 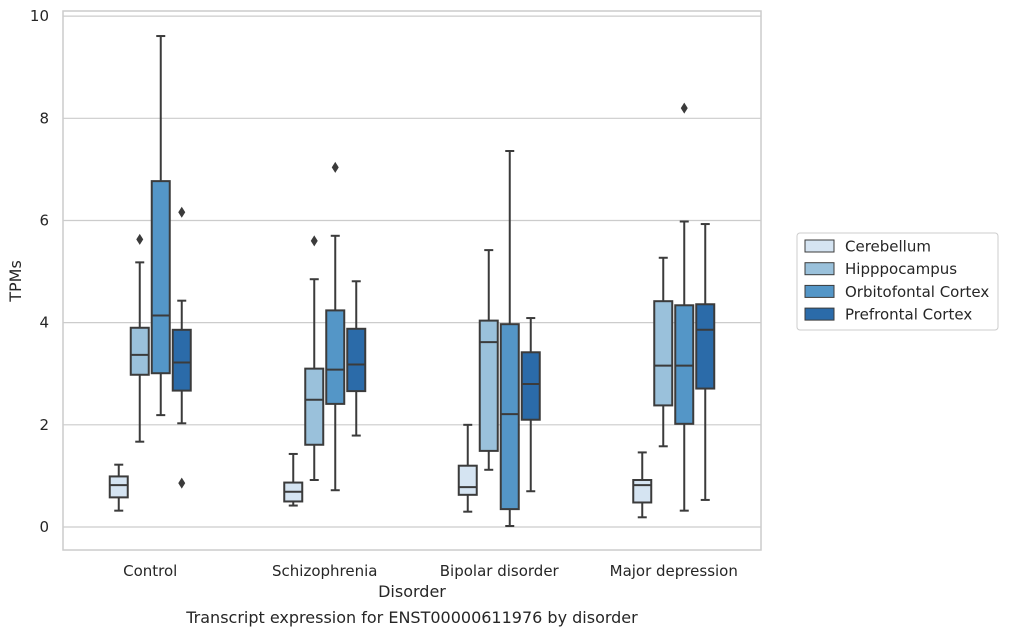 What do you see at coordinates (44, 220) in the screenshot?
I see `y-tick-label: 6` at bounding box center [44, 220].